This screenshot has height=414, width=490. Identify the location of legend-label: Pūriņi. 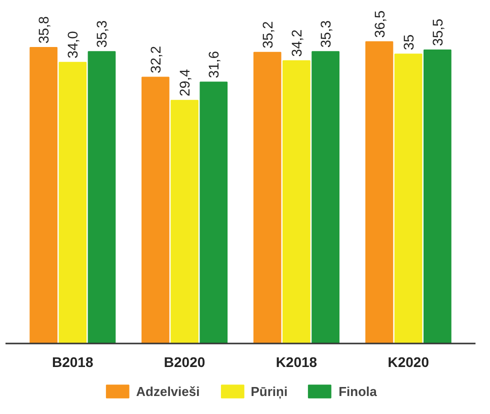
(269, 391).